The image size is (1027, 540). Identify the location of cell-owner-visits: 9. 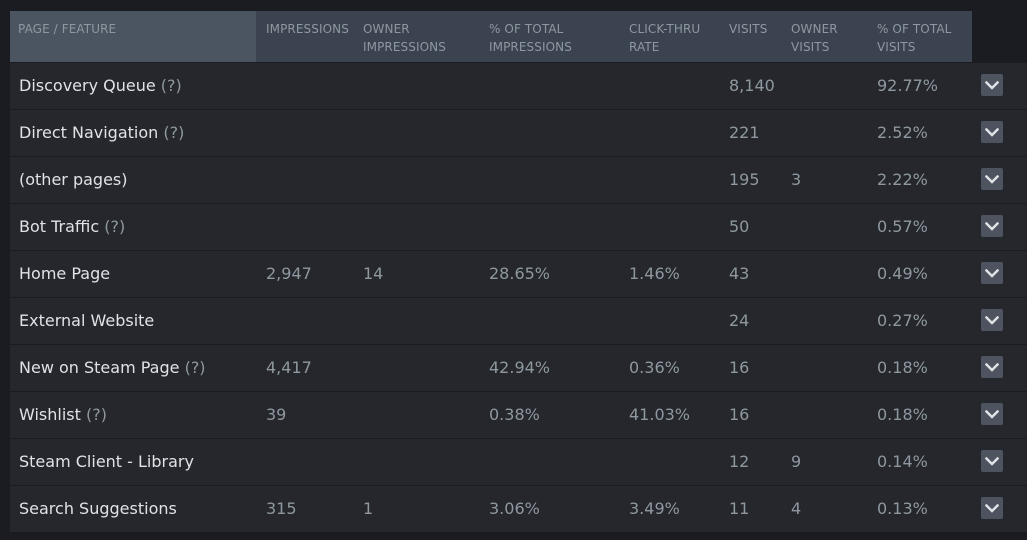
(796, 461).